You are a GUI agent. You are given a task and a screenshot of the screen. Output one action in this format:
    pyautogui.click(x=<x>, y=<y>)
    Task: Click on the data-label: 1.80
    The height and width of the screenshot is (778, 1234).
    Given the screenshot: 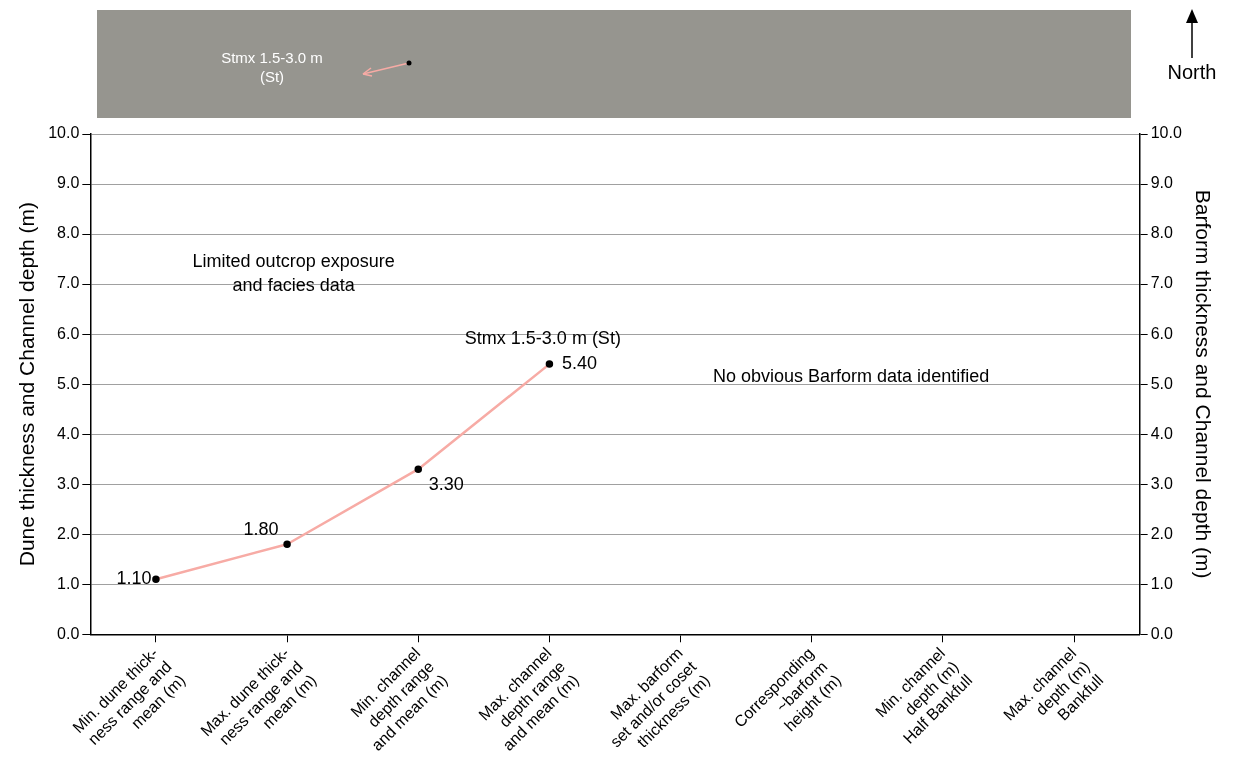 What is the action you would take?
    pyautogui.click(x=261, y=529)
    